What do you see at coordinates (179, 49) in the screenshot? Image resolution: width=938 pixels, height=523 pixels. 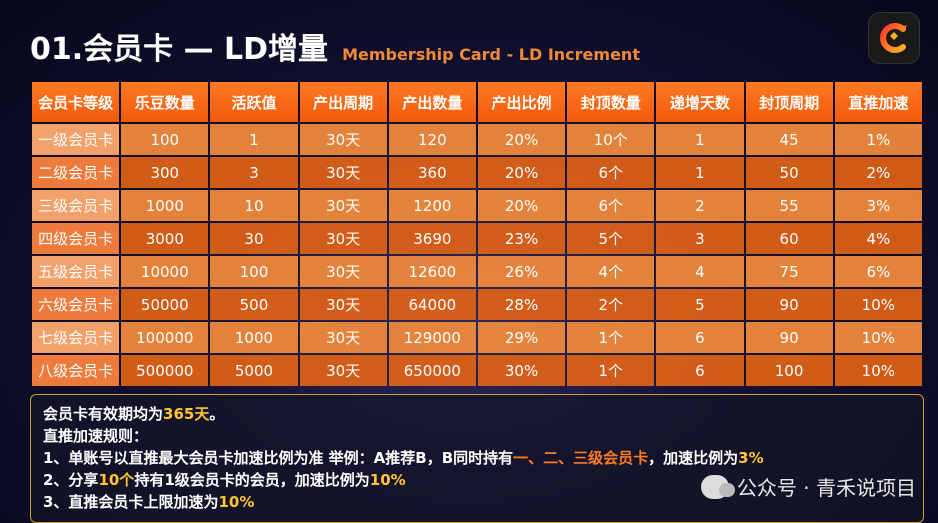 I see `page-title: 01.会员卡 — LD增量` at bounding box center [179, 49].